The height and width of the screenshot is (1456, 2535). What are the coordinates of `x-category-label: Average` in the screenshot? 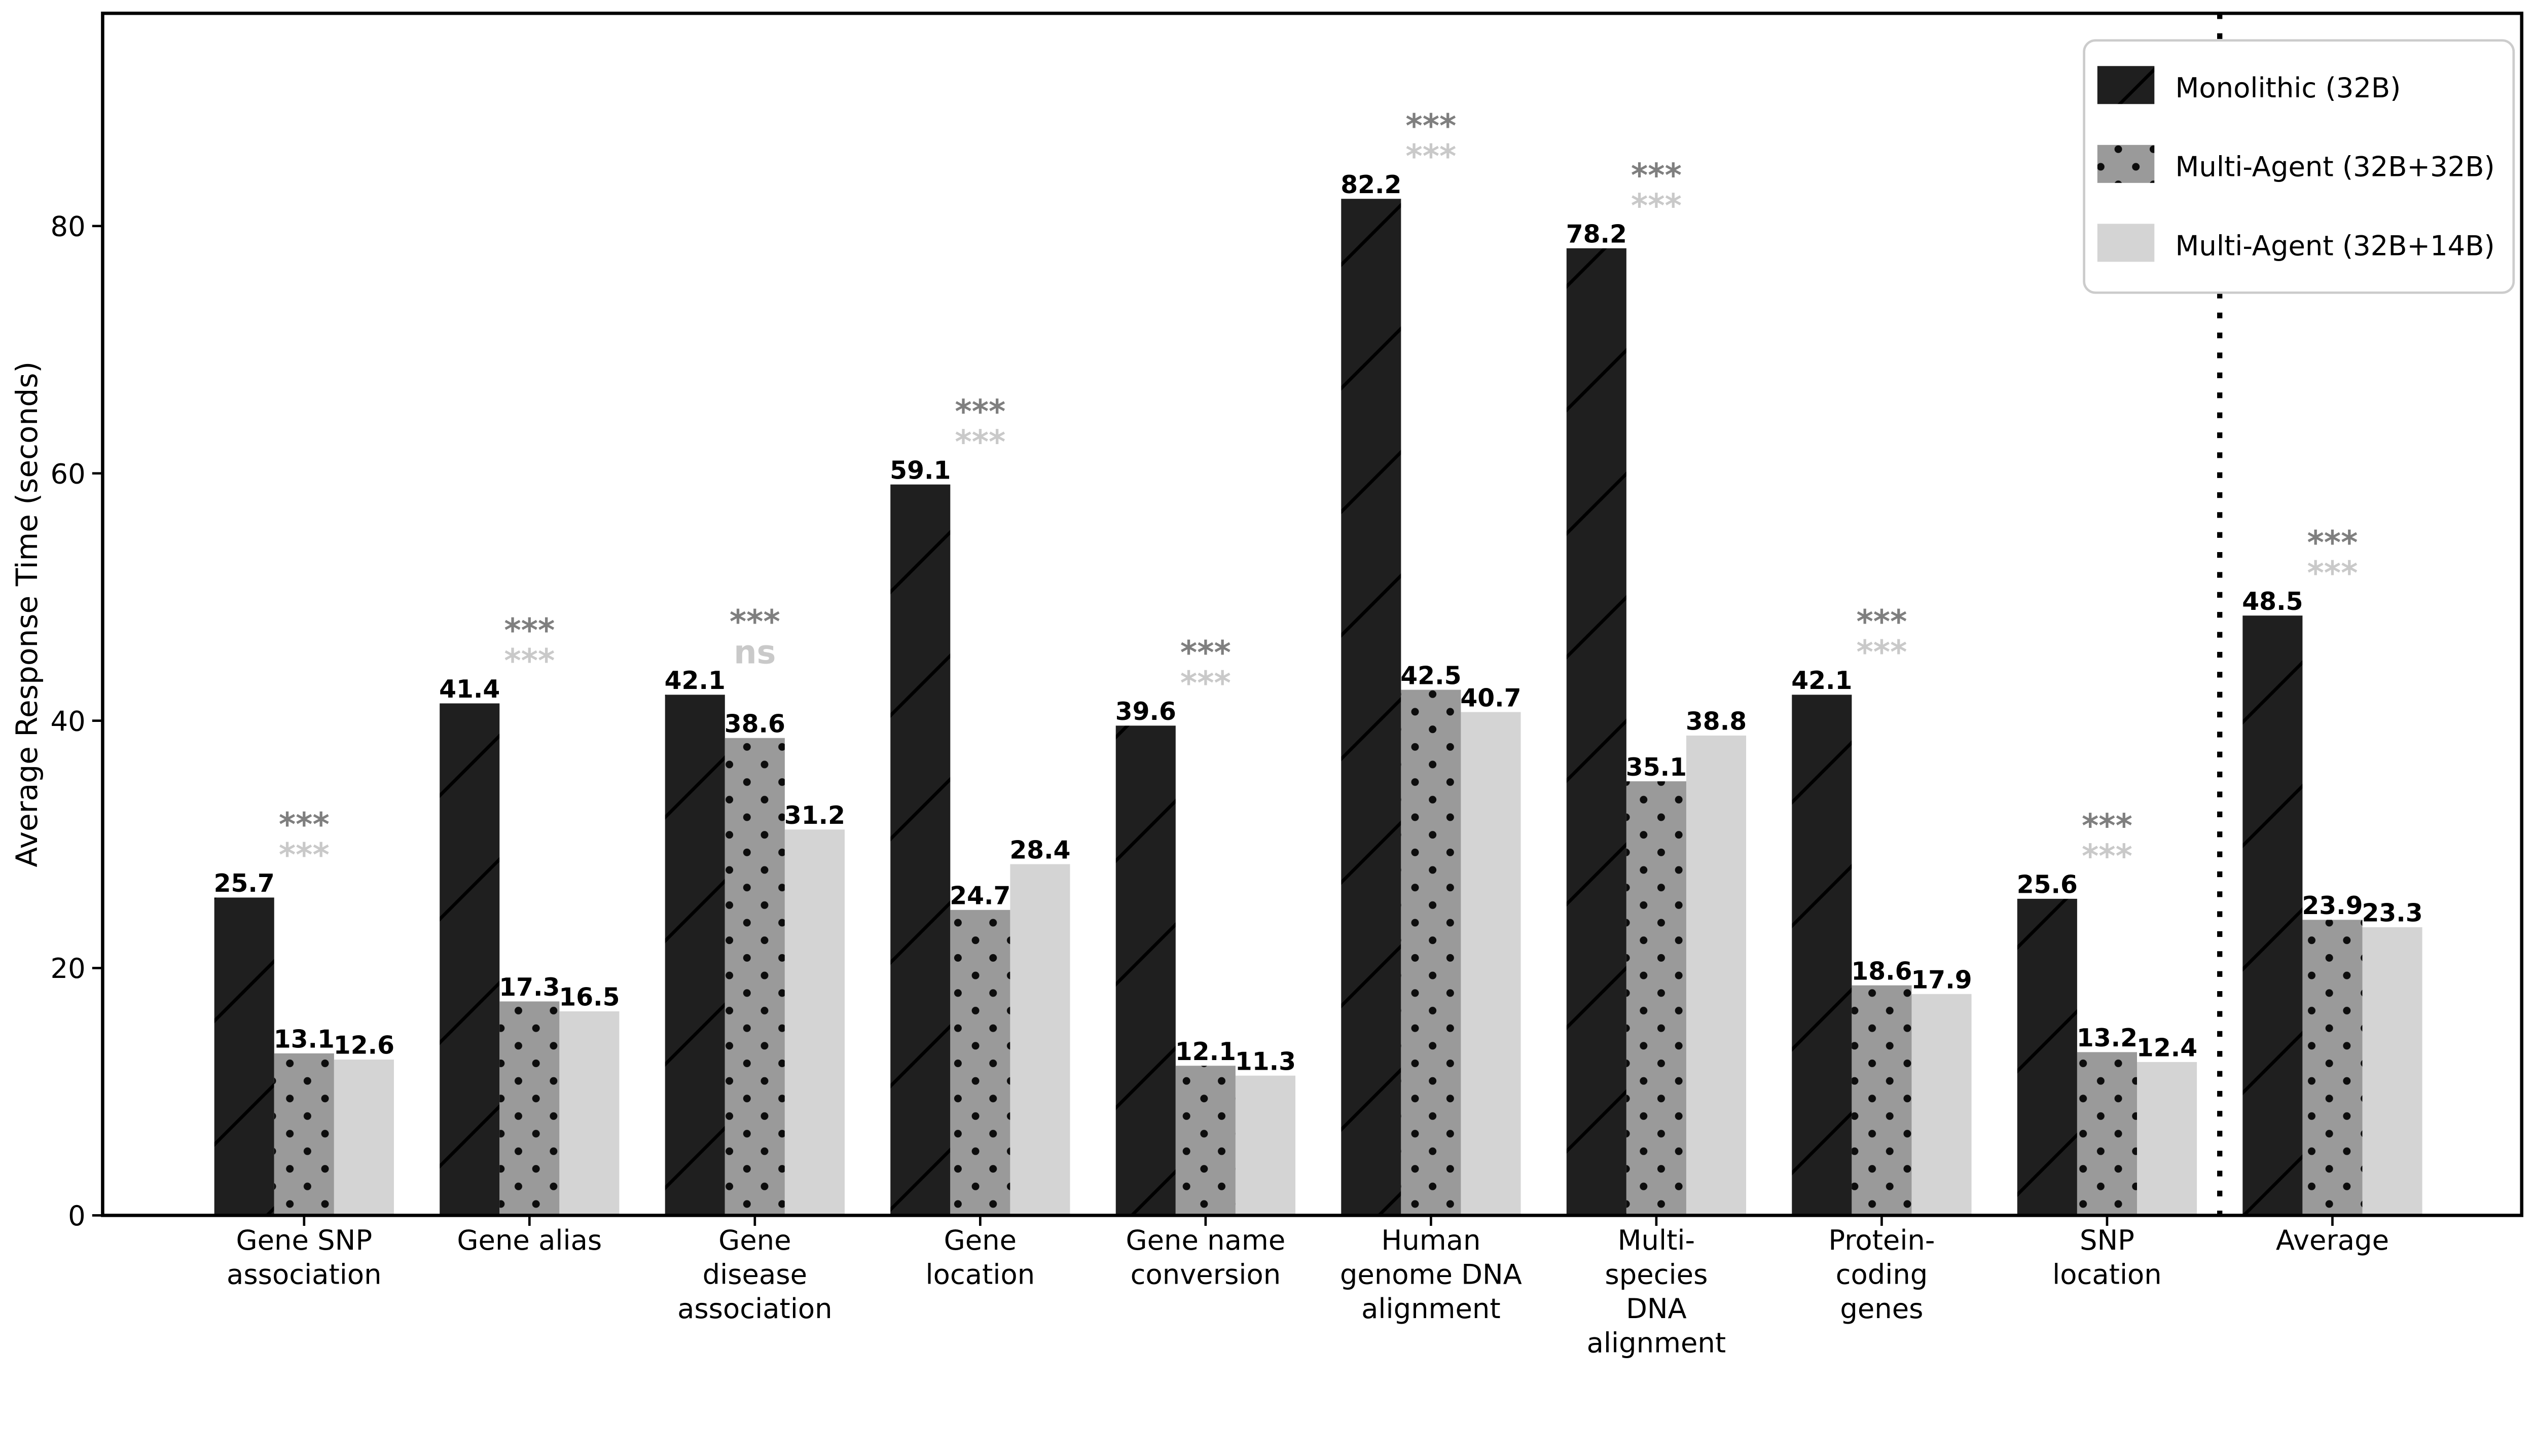 It's located at (2332, 1240).